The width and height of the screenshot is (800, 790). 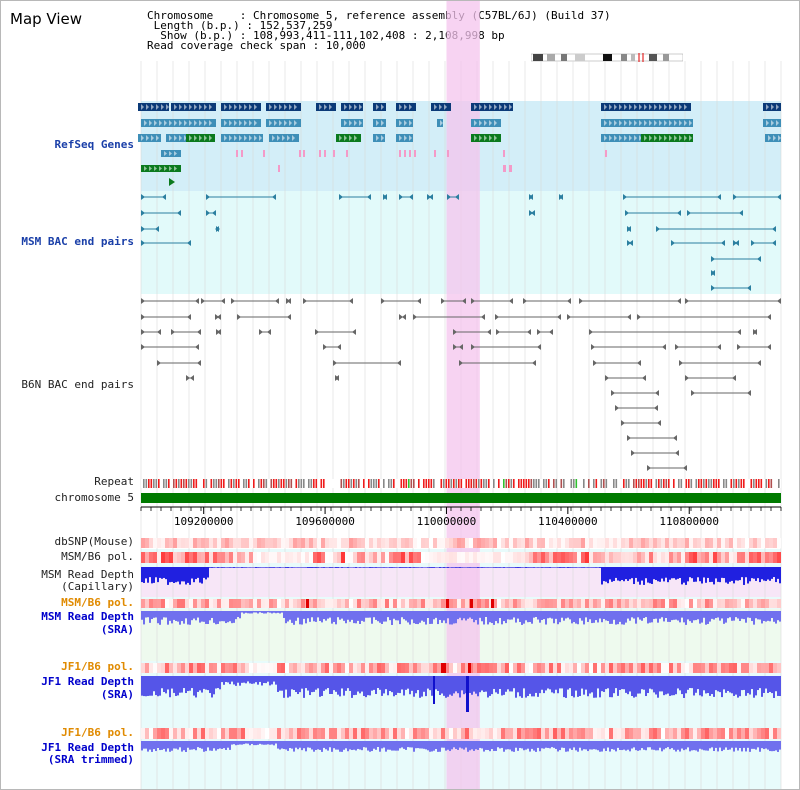 What do you see at coordinates (97, 602) in the screenshot?
I see `track-label-msm-b6-pol-sra: MSM/B6 pol.` at bounding box center [97, 602].